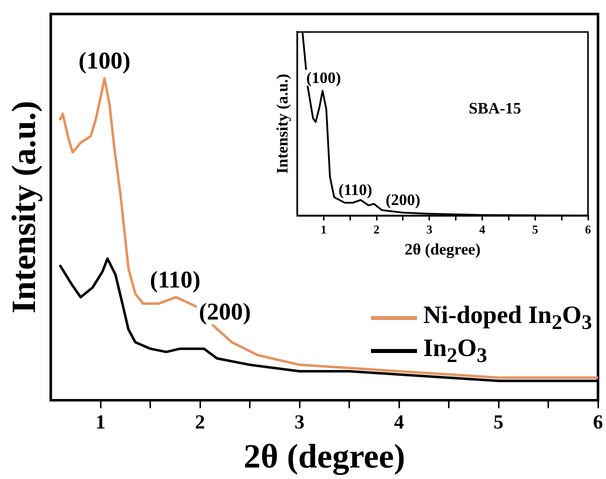  Describe the element at coordinates (495, 109) in the screenshot. I see `annotation: SBA-15` at that location.